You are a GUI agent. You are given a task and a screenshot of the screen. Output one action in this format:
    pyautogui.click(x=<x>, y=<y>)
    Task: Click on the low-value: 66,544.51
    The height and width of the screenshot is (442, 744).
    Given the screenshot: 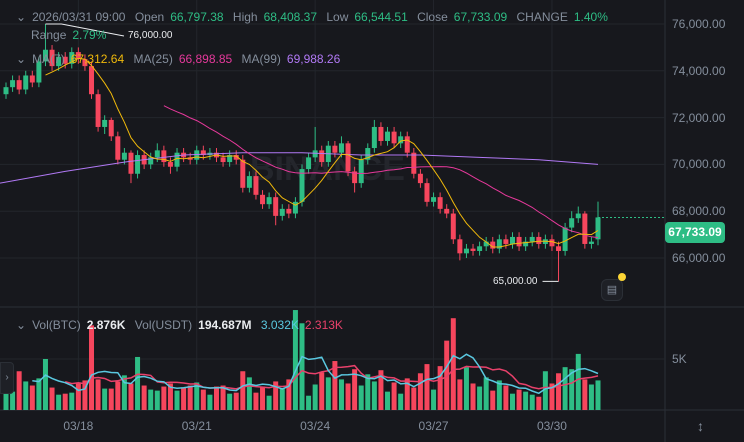 What is the action you would take?
    pyautogui.click(x=381, y=17)
    